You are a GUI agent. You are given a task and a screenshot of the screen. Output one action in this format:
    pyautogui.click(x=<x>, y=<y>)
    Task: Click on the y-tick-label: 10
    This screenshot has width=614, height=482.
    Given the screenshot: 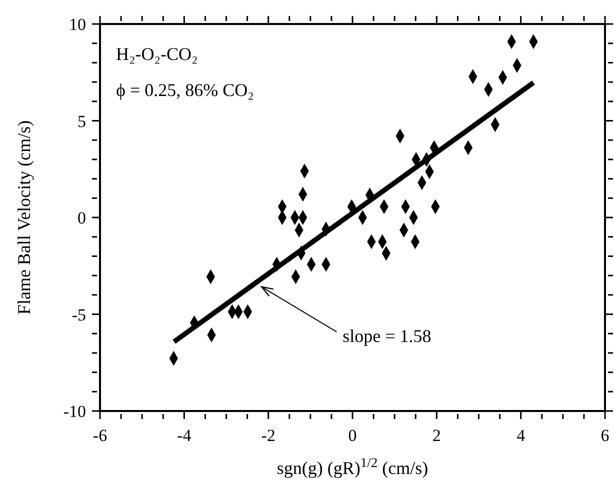 What is the action you would take?
    pyautogui.click(x=77, y=24)
    